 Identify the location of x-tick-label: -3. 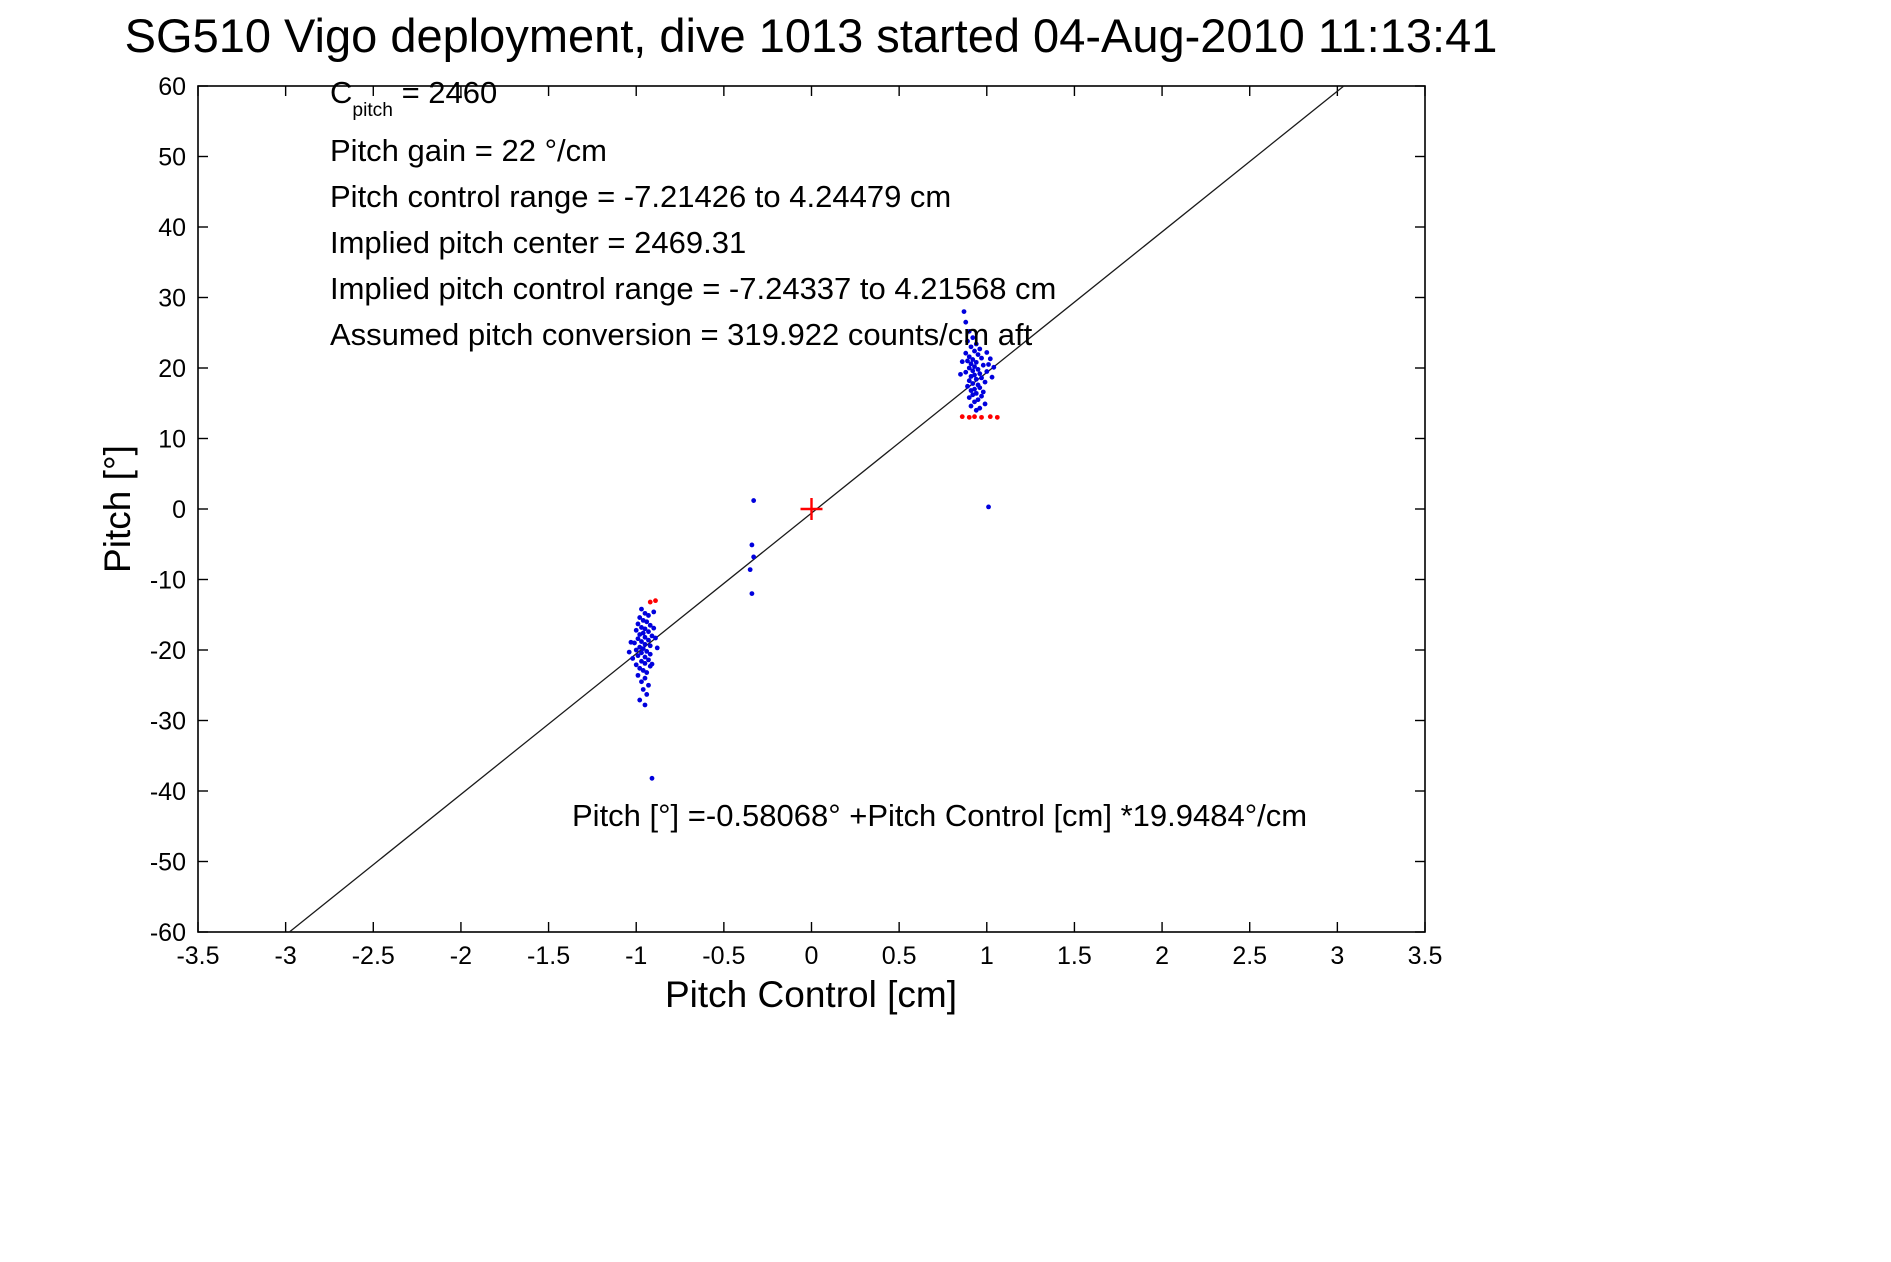
(286, 956).